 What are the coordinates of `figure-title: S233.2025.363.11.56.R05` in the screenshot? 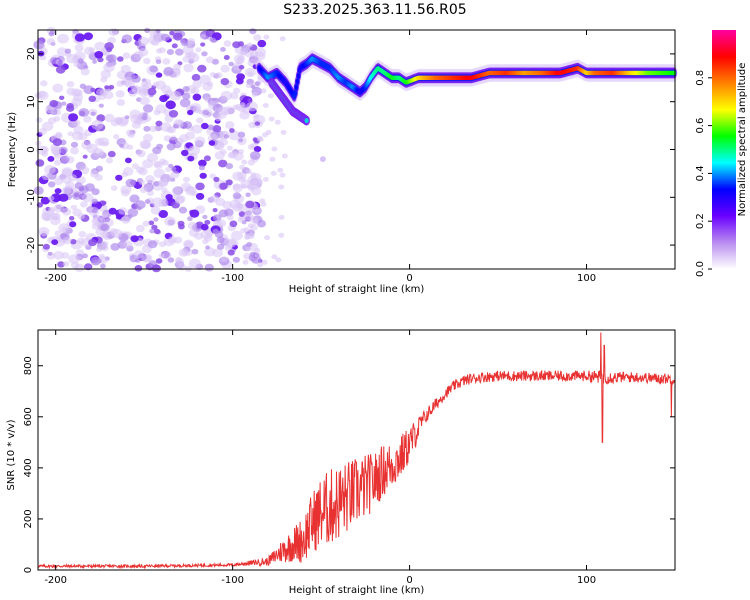 It's located at (374, 10).